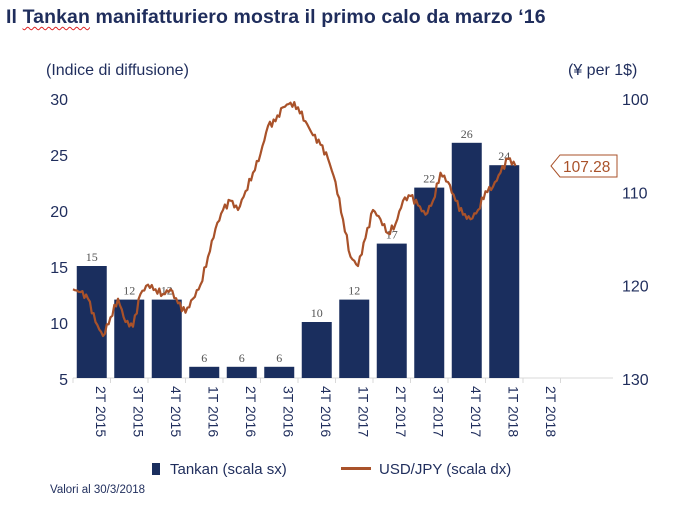 The height and width of the screenshot is (518, 676). I want to click on right-tick-label: 100, so click(635, 100).